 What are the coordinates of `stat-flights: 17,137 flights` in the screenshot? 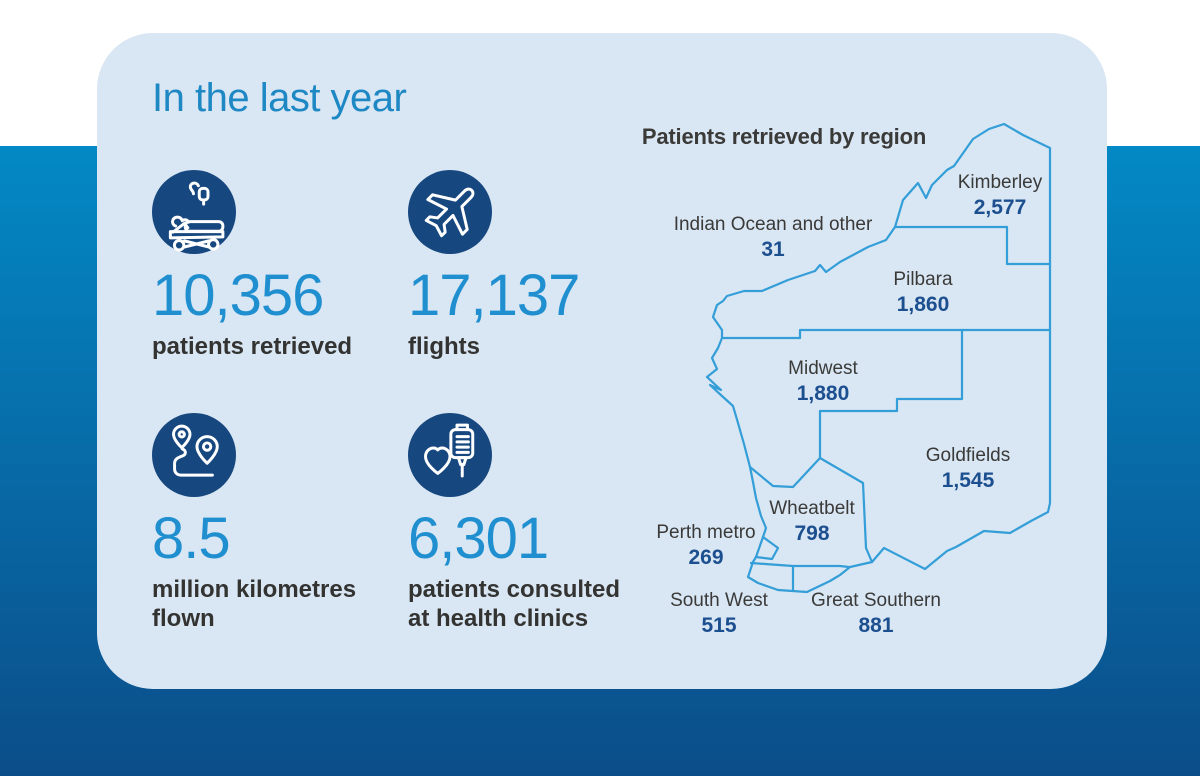 It's located at (523, 265).